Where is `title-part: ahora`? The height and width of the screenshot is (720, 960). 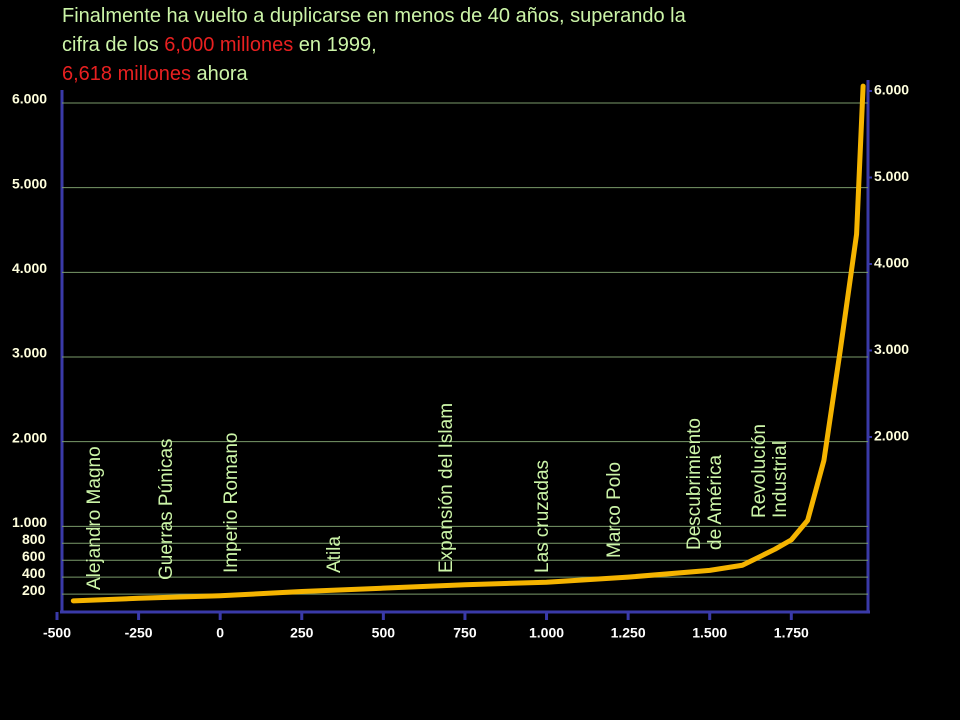 title-part: ahora is located at coordinates (220, 74).